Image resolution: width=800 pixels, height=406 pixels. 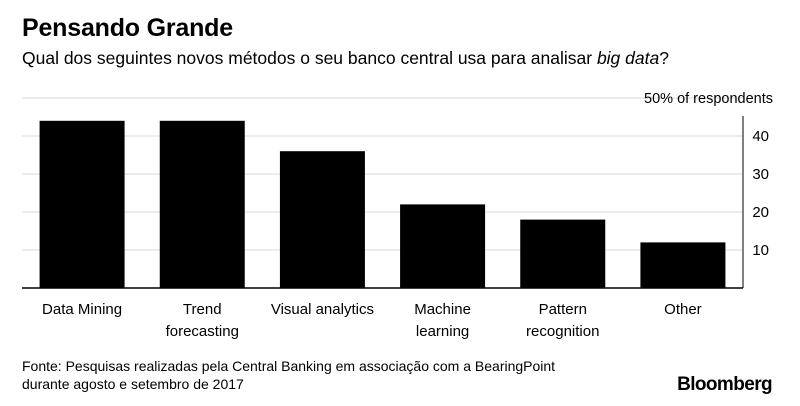 I want to click on x-tick-label-2-0: Visual analytics, so click(x=322, y=309).